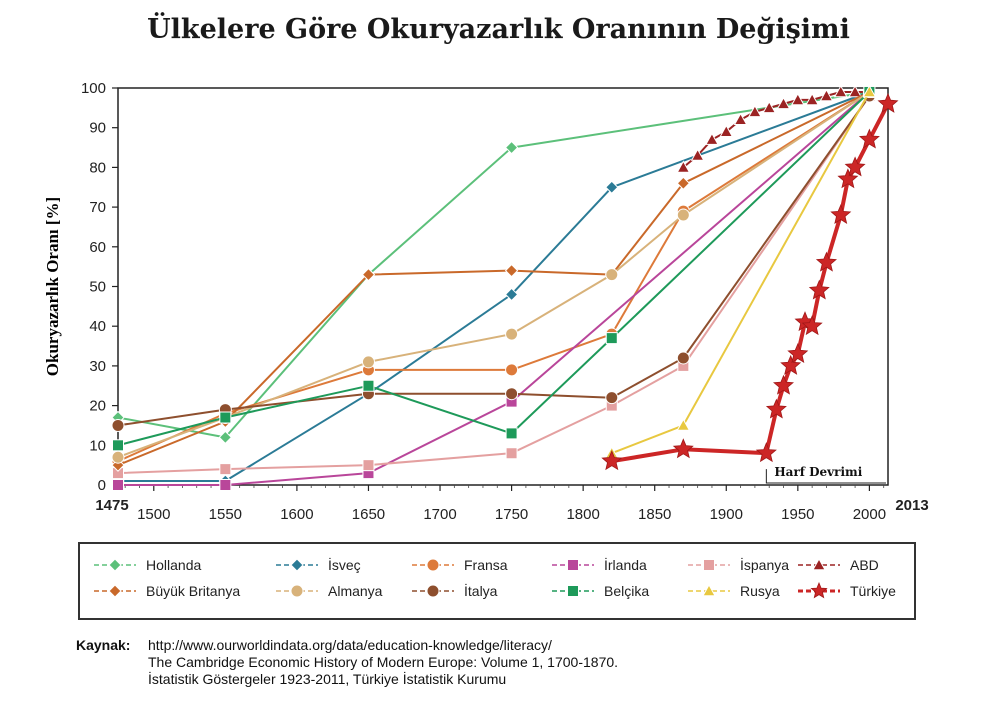  Describe the element at coordinates (625, 565) in the screenshot. I see `legend-label: İrlanda` at that location.